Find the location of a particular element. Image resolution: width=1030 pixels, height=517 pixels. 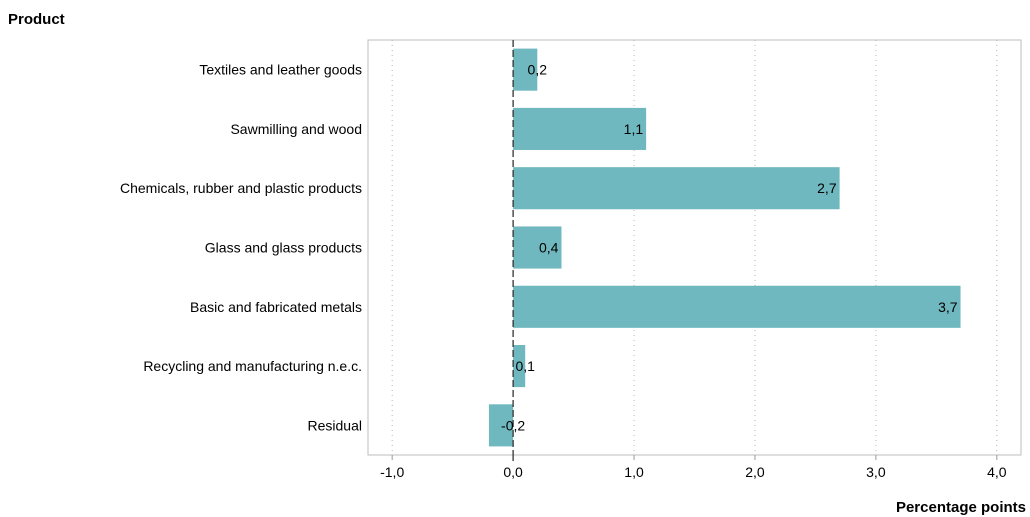

x-axis-title: Percentage points is located at coordinates (961, 507).